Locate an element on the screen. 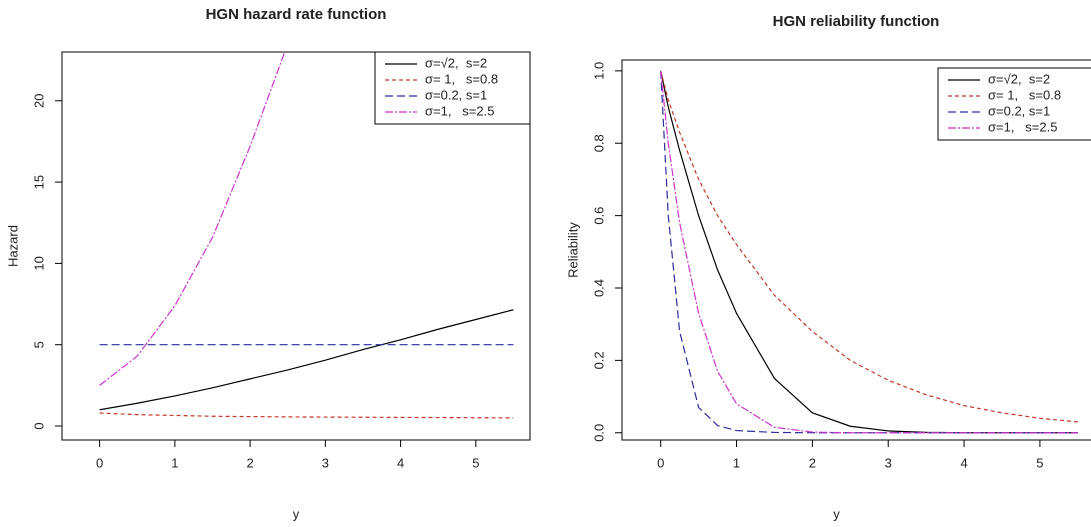 This screenshot has width=1091, height=527. y-tick-label: 5 is located at coordinates (38, 344).